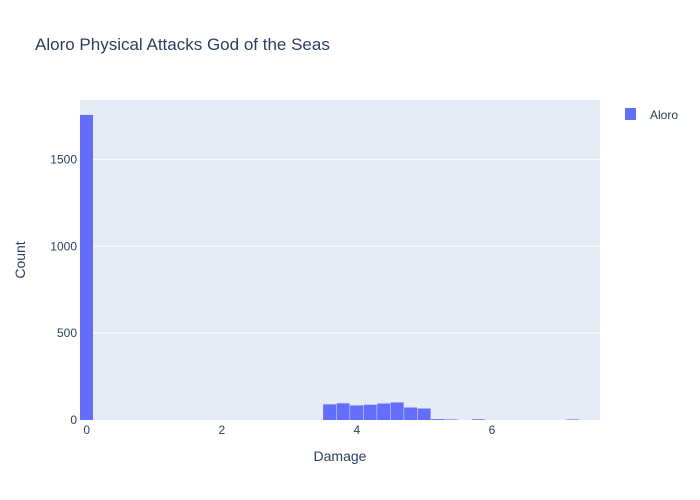 The width and height of the screenshot is (700, 500). What do you see at coordinates (63, 159) in the screenshot?
I see `y-tick-label: 1500` at bounding box center [63, 159].